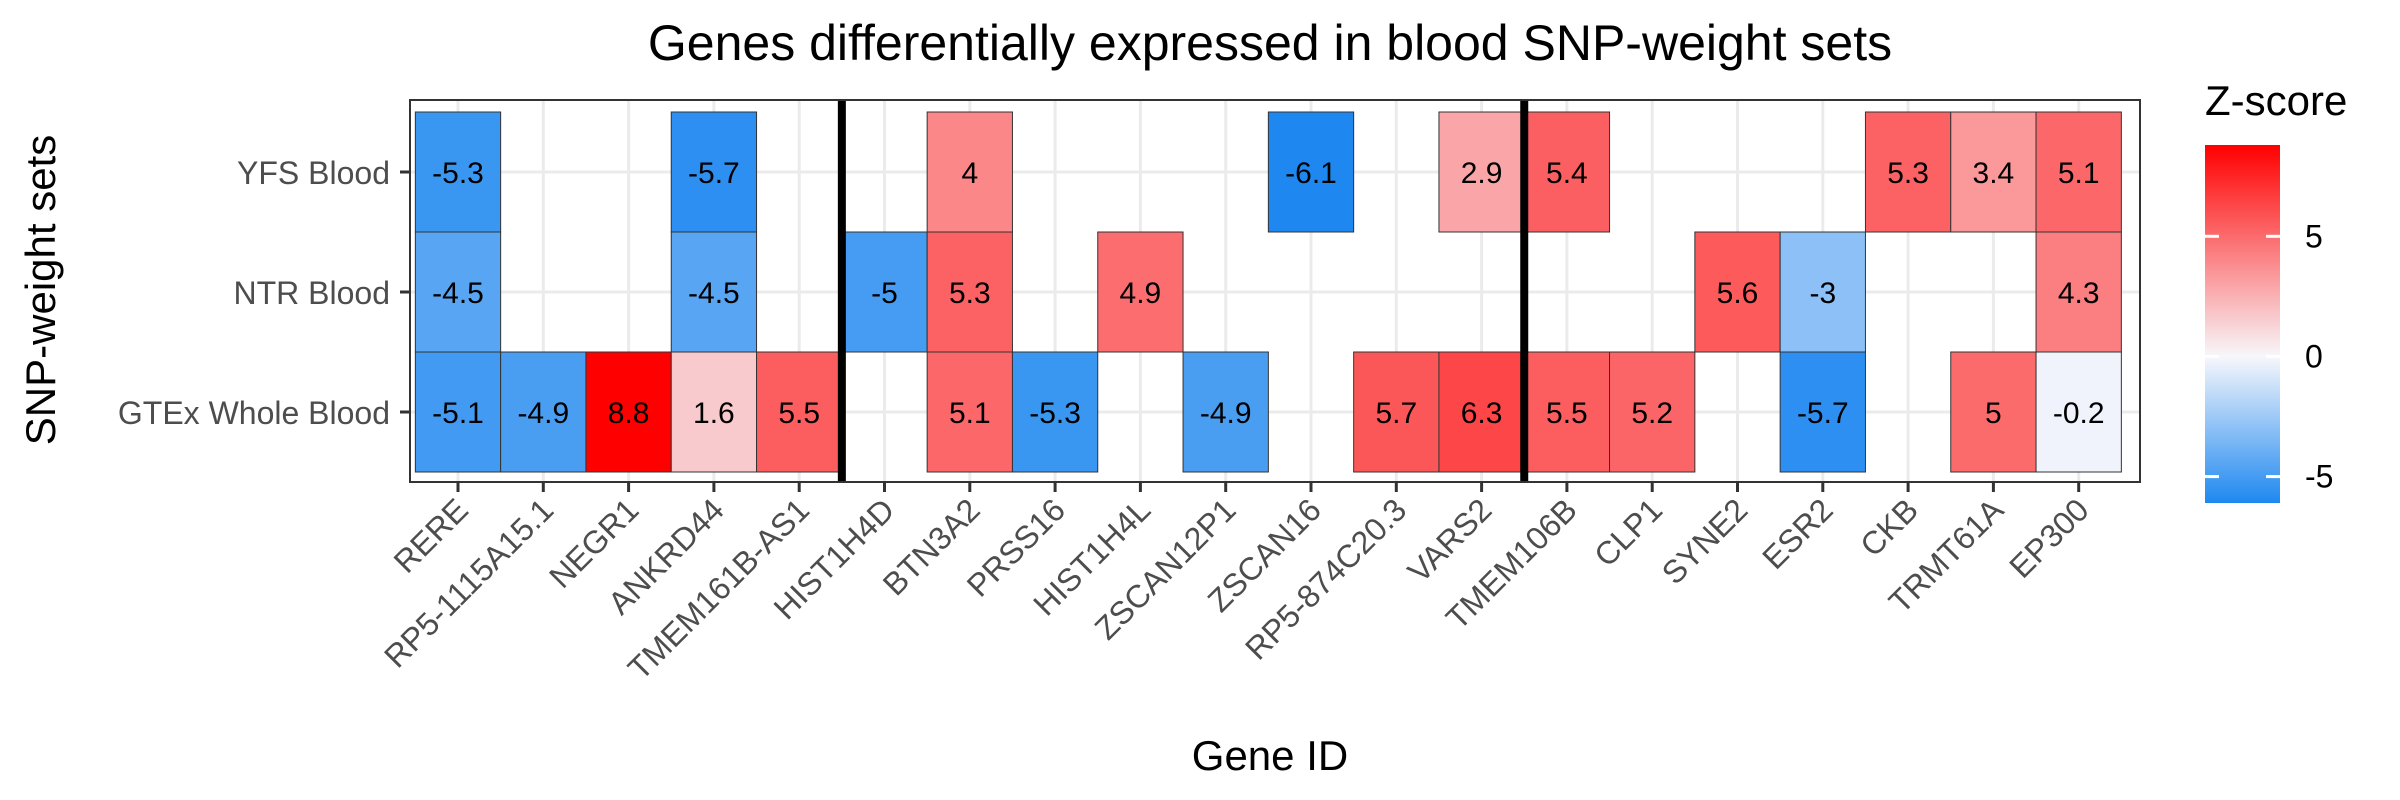 Image resolution: width=2400 pixels, height=800 pixels. I want to click on cell-value-label: -3, so click(1822, 293).